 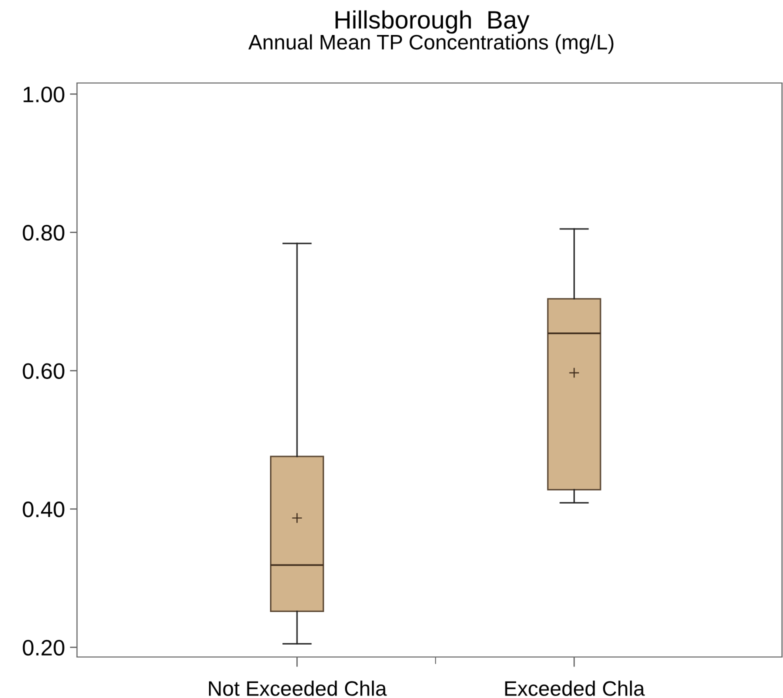 What do you see at coordinates (433, 22) in the screenshot?
I see `chart-title: Hillsborough Bay` at bounding box center [433, 22].